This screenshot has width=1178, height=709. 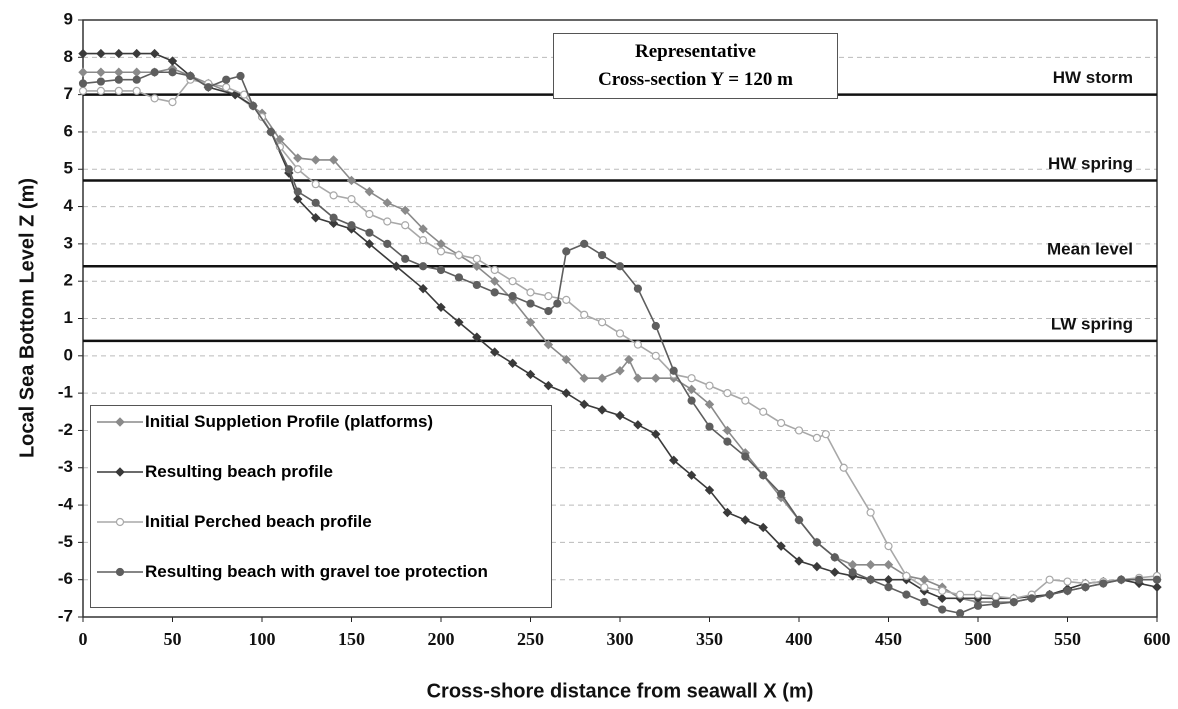 What do you see at coordinates (888, 639) in the screenshot?
I see `x-tick-label: 450` at bounding box center [888, 639].